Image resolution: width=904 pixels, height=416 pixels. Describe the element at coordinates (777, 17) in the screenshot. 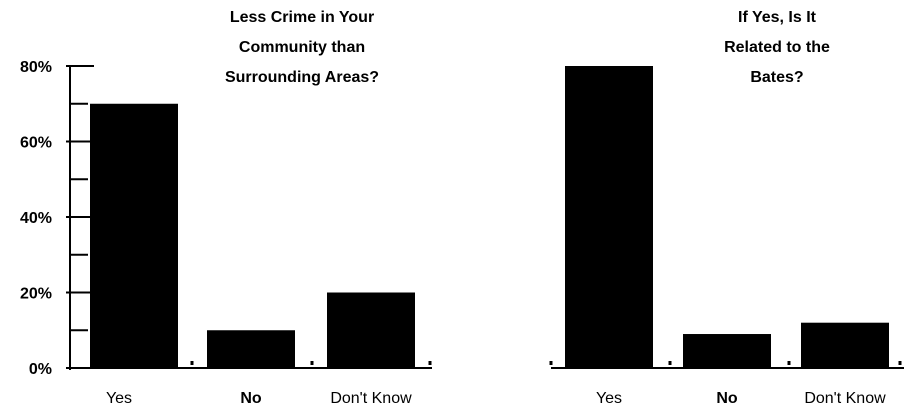

I see `chart-title-line: If Yes, Is It` at that location.